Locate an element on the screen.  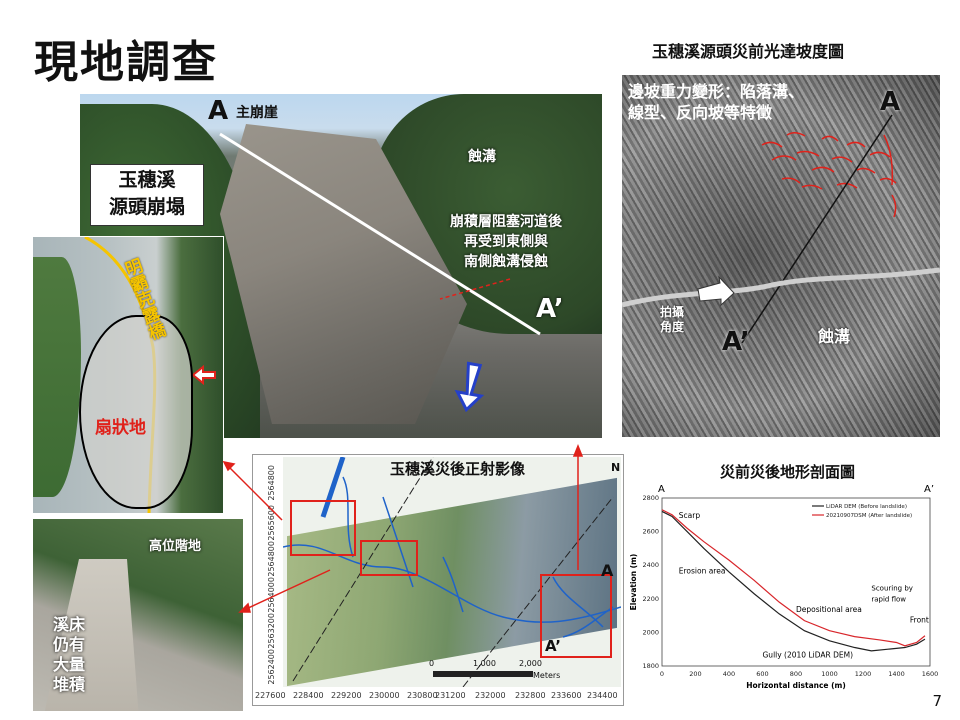
x-tick: 233600 is located at coordinates (566, 695).